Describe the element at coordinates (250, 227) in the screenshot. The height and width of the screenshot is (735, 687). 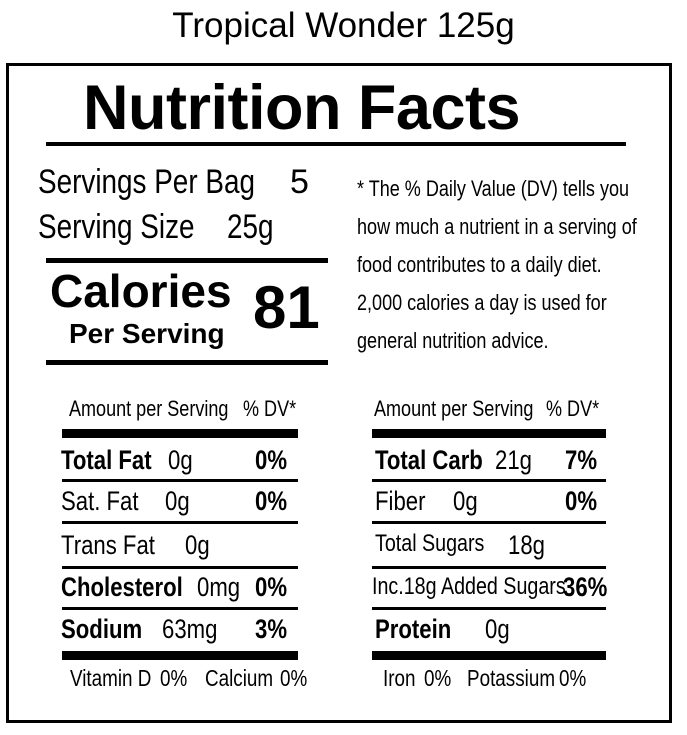
I see `serving-size-value: 25g` at that location.